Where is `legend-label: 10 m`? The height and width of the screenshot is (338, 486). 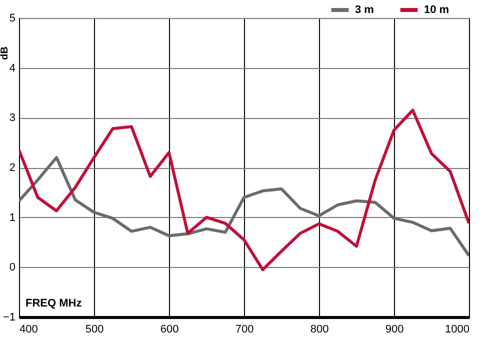 legend-label: 10 m is located at coordinates (437, 10).